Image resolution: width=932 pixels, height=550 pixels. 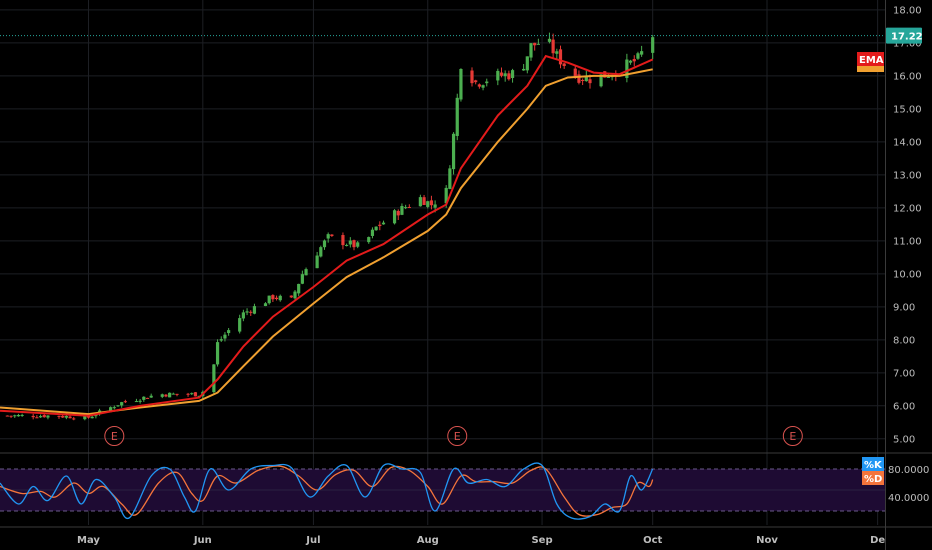 I want to click on stochastic-k-line, so click(x=327, y=491).